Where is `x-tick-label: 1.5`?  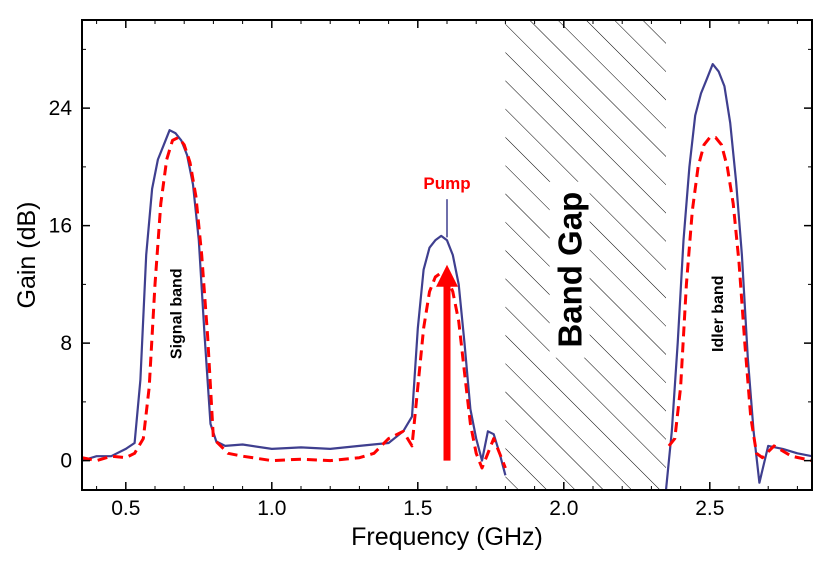 x-tick-label: 1.5 is located at coordinates (417, 508).